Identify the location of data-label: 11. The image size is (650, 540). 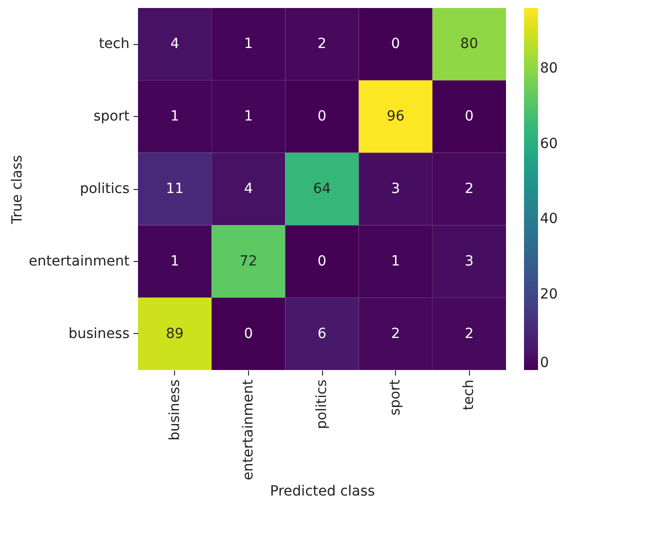
(175, 189).